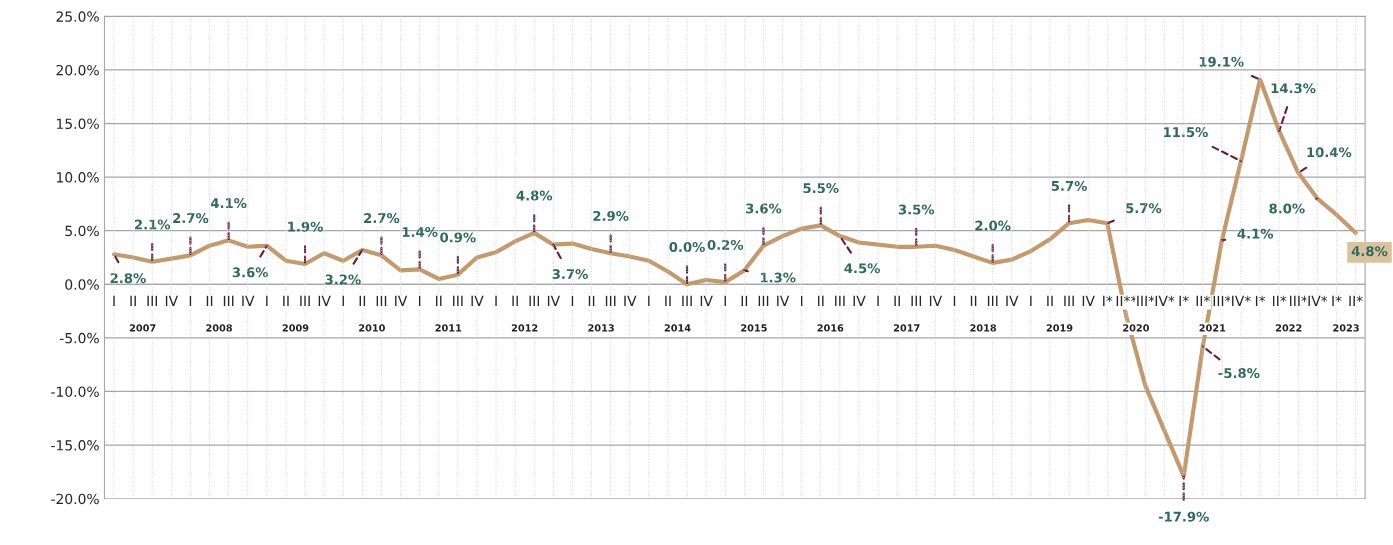  Describe the element at coordinates (79, 338) in the screenshot. I see `y-tick-label: -5.0%` at that location.